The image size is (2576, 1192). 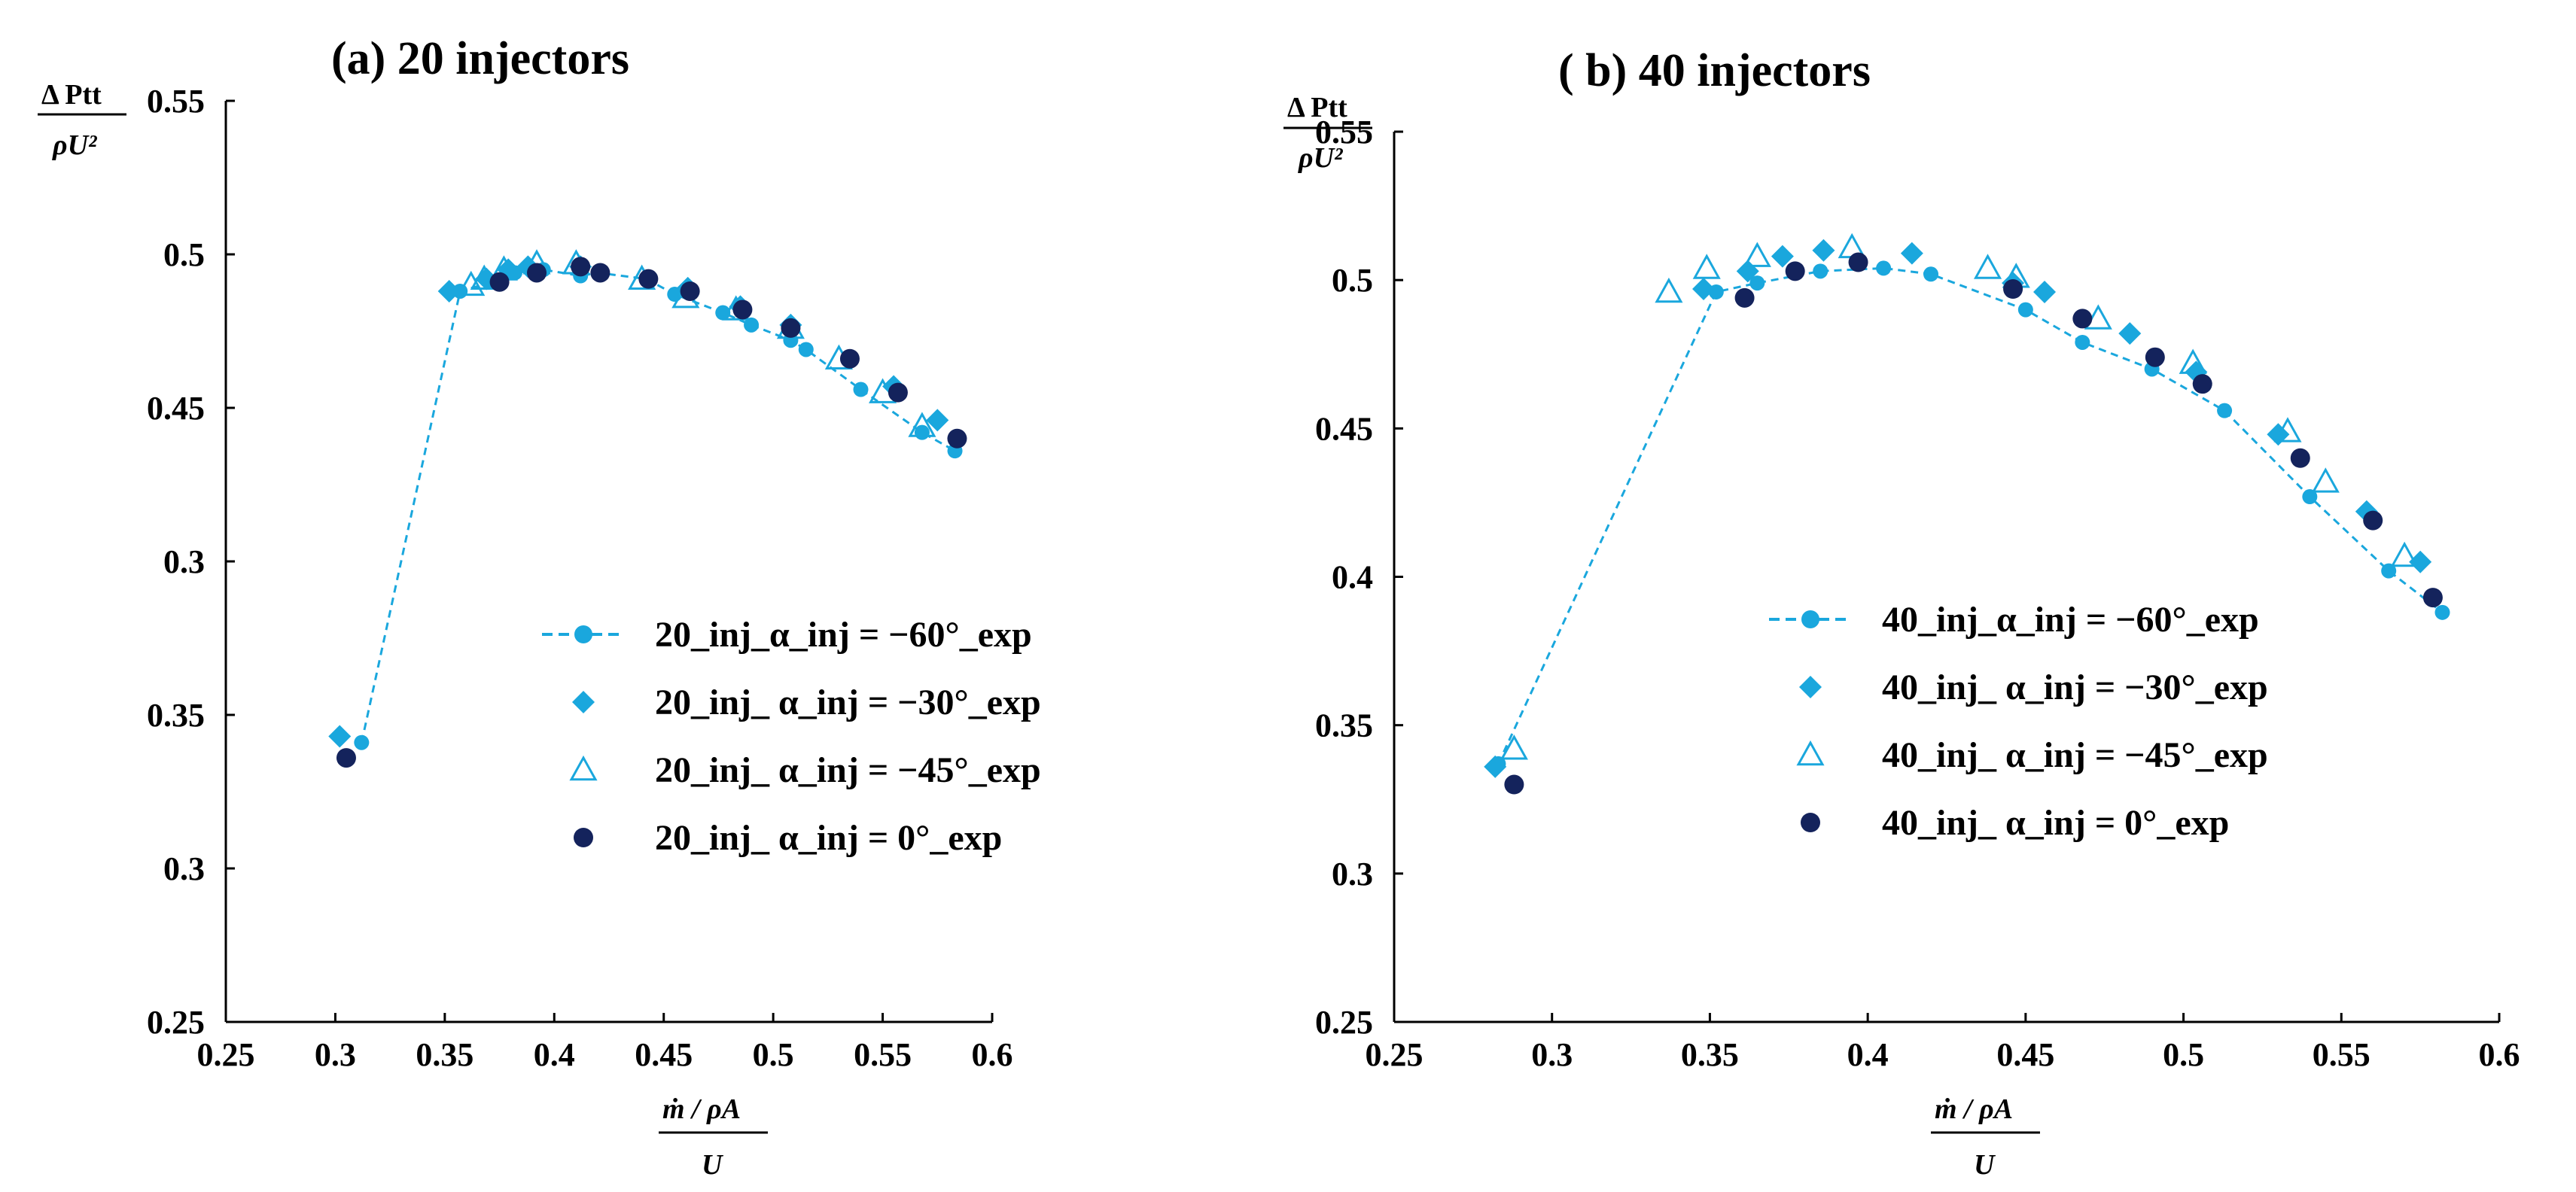 I want to click on x-tick-label: 0.5, so click(x=774, y=1054).